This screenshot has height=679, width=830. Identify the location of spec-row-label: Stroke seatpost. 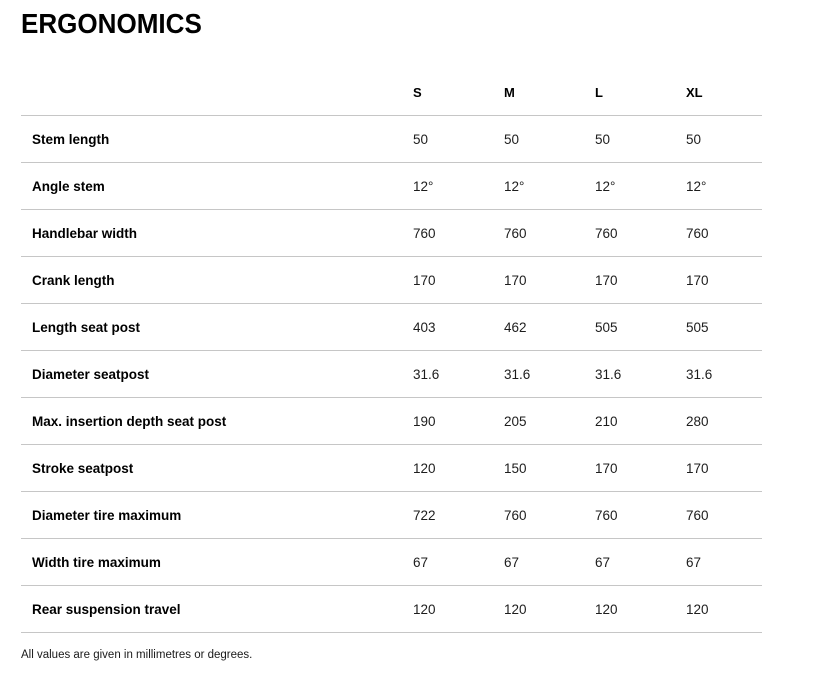
(217, 468).